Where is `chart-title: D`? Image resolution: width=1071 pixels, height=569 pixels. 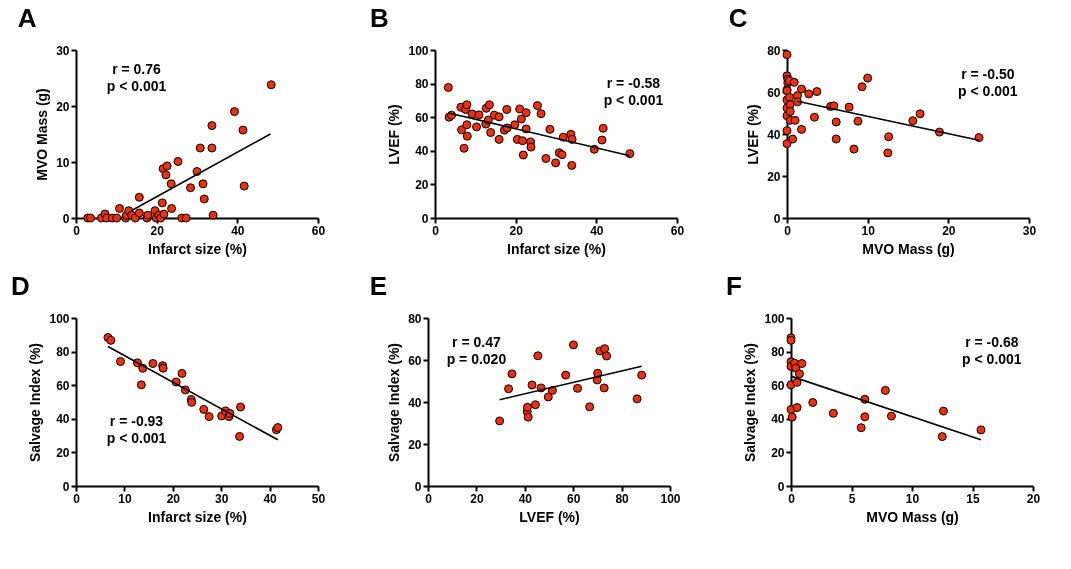 chart-title: D is located at coordinates (20, 286).